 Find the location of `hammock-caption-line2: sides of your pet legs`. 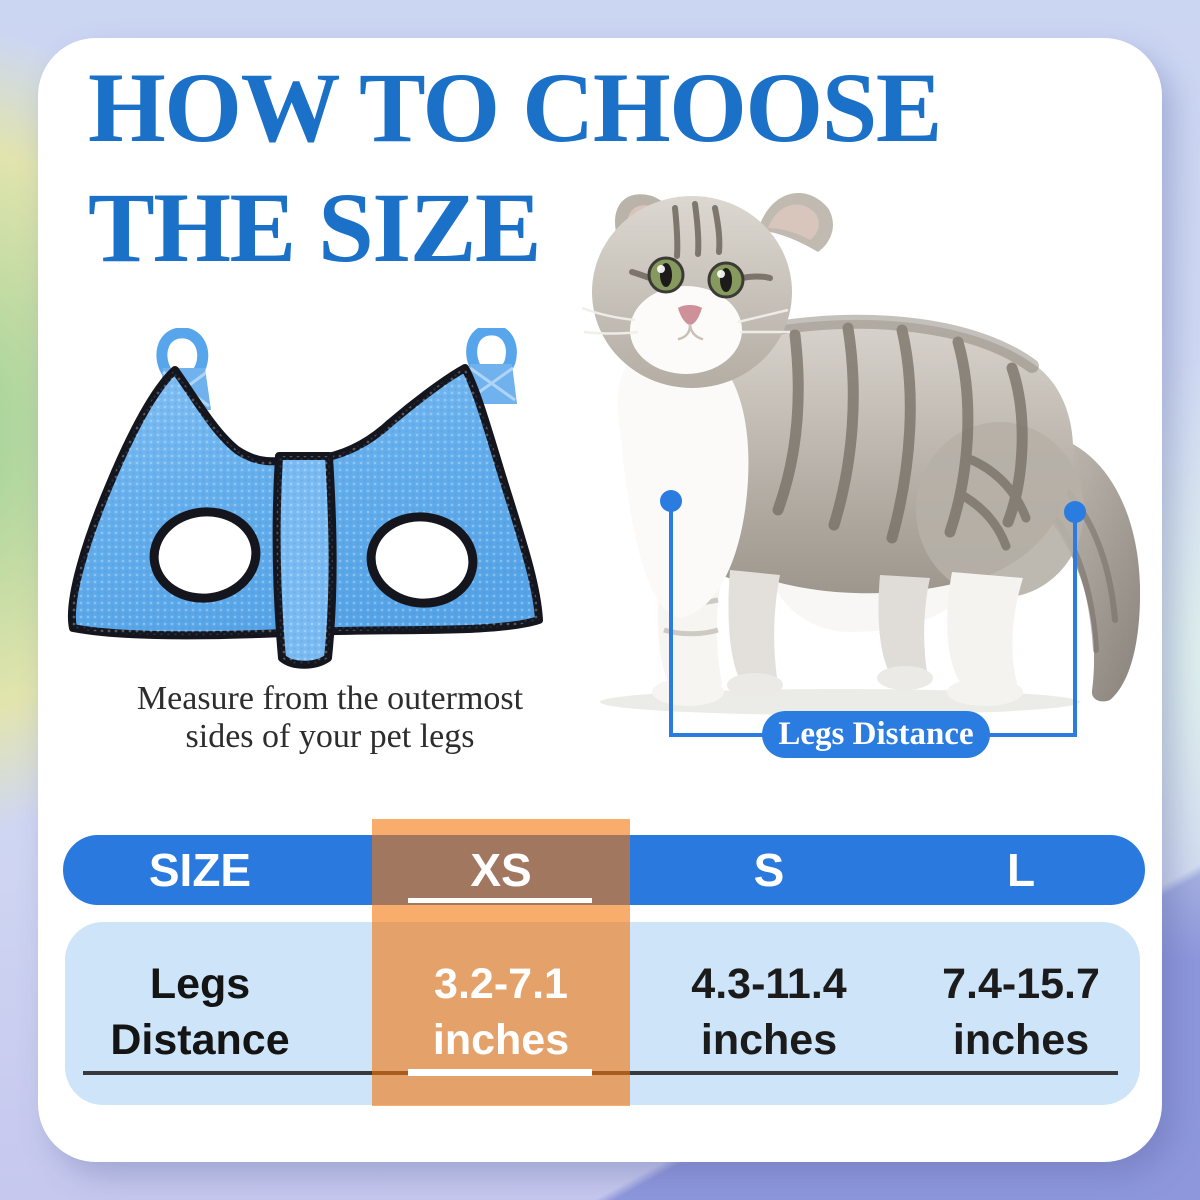

hammock-caption-line2: sides of your pet legs is located at coordinates (330, 736).